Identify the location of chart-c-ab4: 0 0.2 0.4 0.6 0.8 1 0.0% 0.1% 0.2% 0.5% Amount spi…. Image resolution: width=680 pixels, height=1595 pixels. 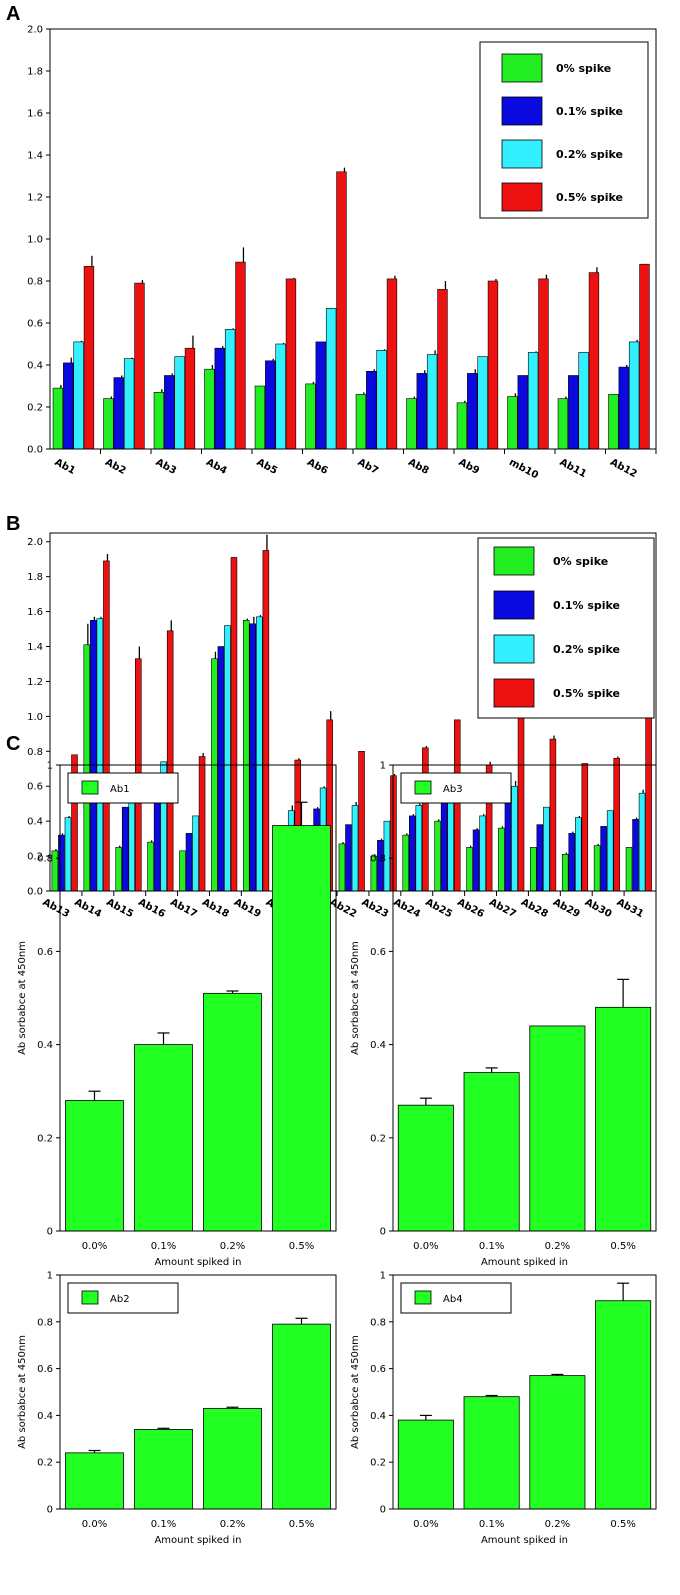
(503, 1408).